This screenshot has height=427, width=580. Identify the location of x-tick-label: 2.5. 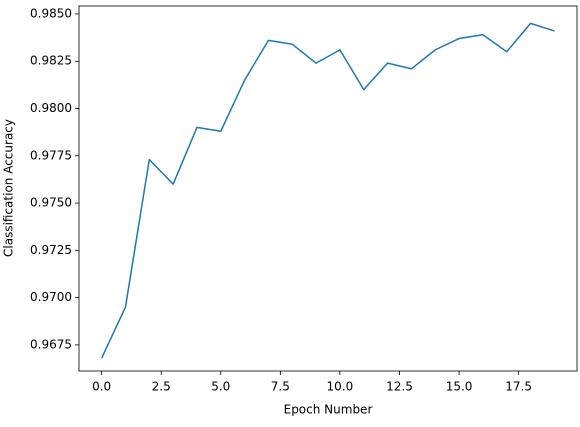
(161, 387).